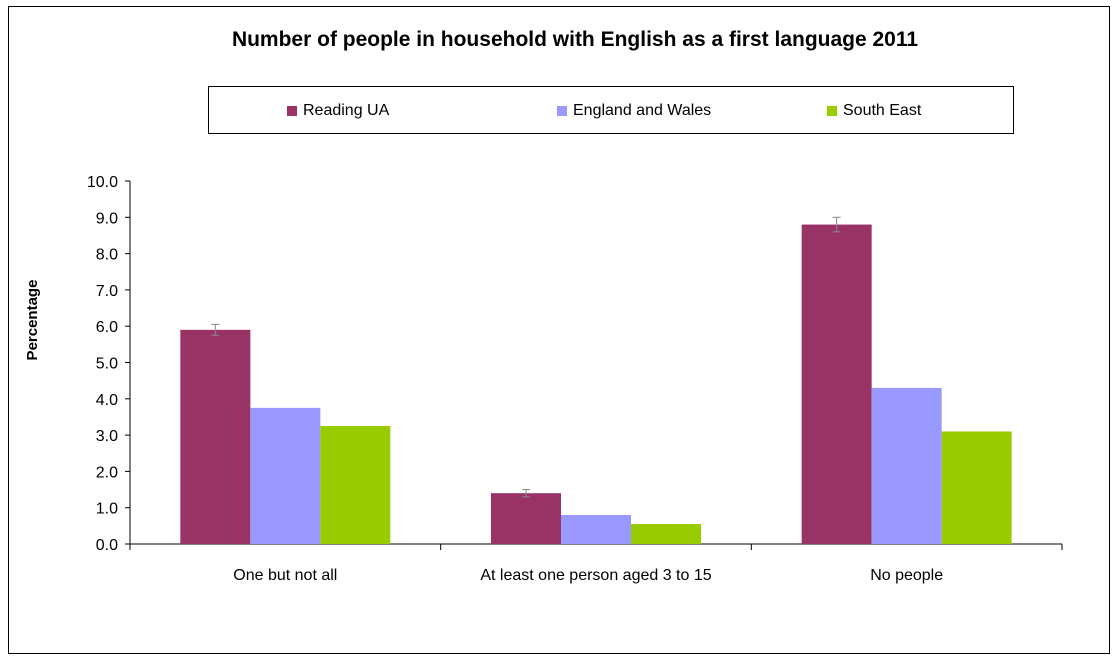 The image size is (1120, 664). Describe the element at coordinates (832, 111) in the screenshot. I see `legend-swatch-south-east` at that location.